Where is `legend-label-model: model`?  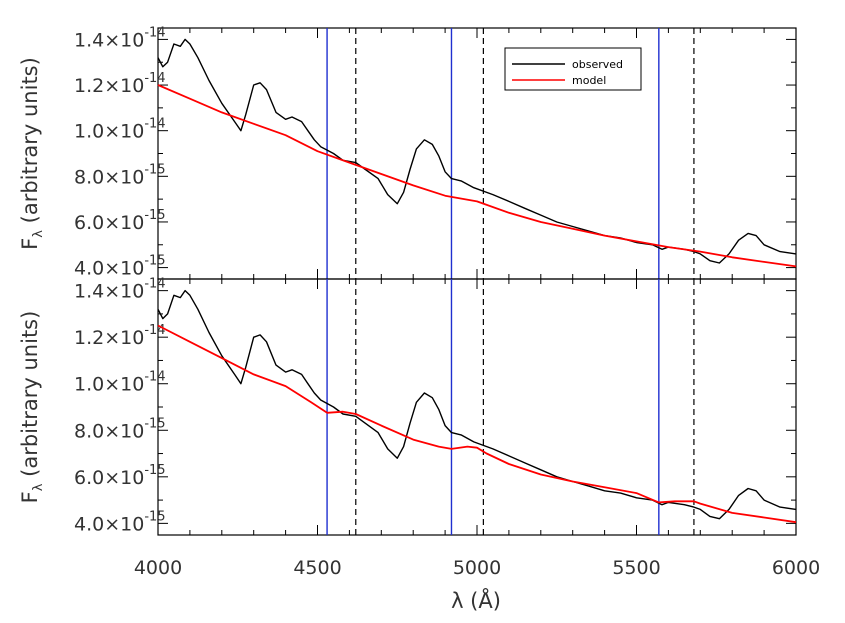
legend-label-model: model is located at coordinates (589, 80).